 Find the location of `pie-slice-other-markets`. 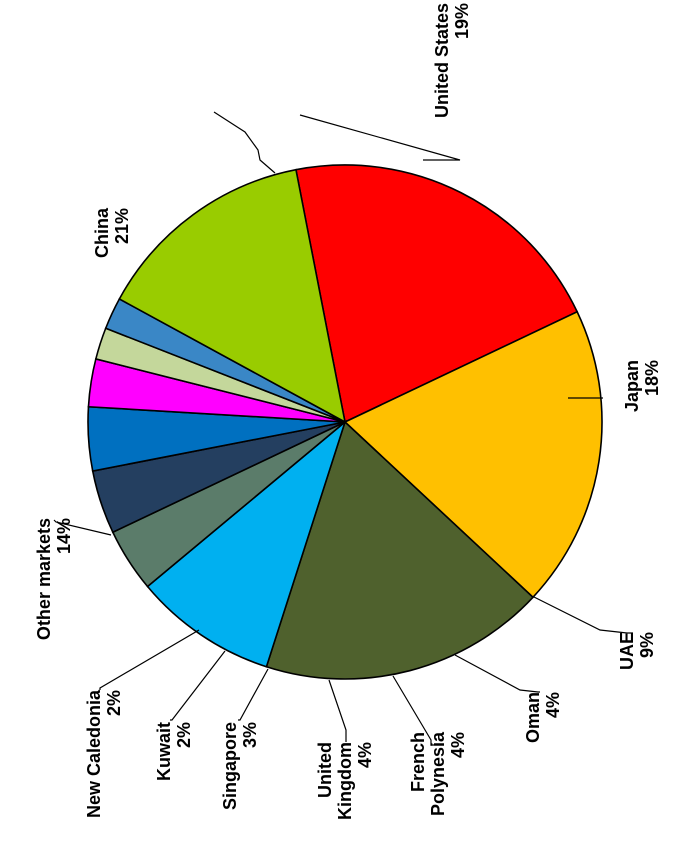

pie-slice-other-markets is located at coordinates (232, 296).